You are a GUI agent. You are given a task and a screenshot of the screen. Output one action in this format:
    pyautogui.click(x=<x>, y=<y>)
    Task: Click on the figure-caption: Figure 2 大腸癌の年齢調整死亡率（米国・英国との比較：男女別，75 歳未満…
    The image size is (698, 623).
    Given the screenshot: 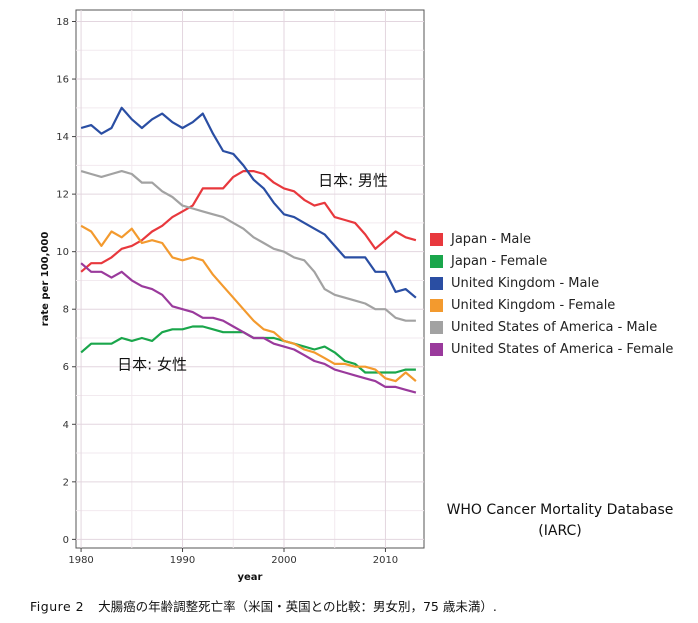 What is the action you would take?
    pyautogui.click(x=263, y=605)
    